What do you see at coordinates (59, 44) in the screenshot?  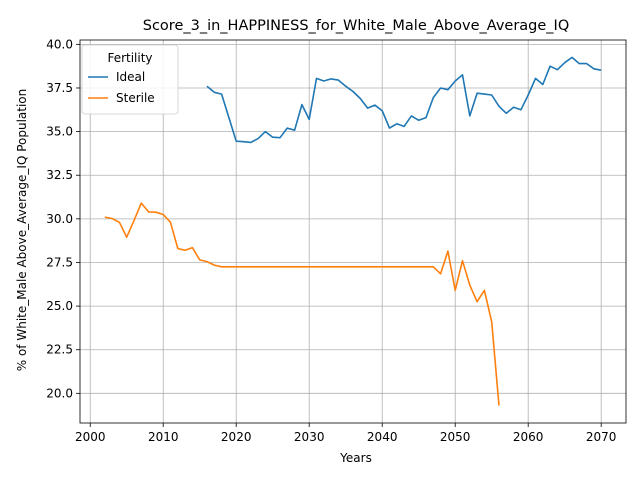 I see `y-tick-label: 40.0` at bounding box center [59, 44].